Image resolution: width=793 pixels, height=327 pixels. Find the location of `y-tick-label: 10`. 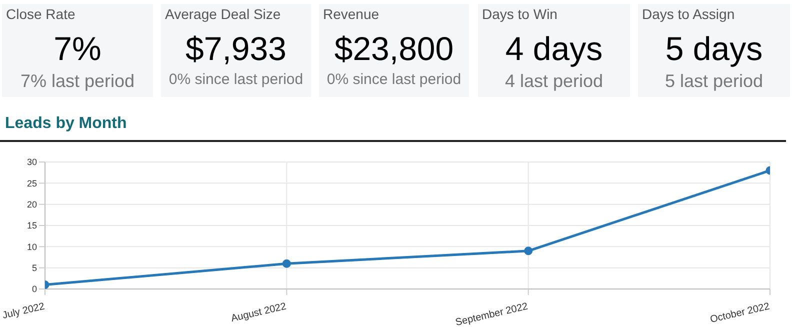

y-tick-label: 10 is located at coordinates (31, 247).